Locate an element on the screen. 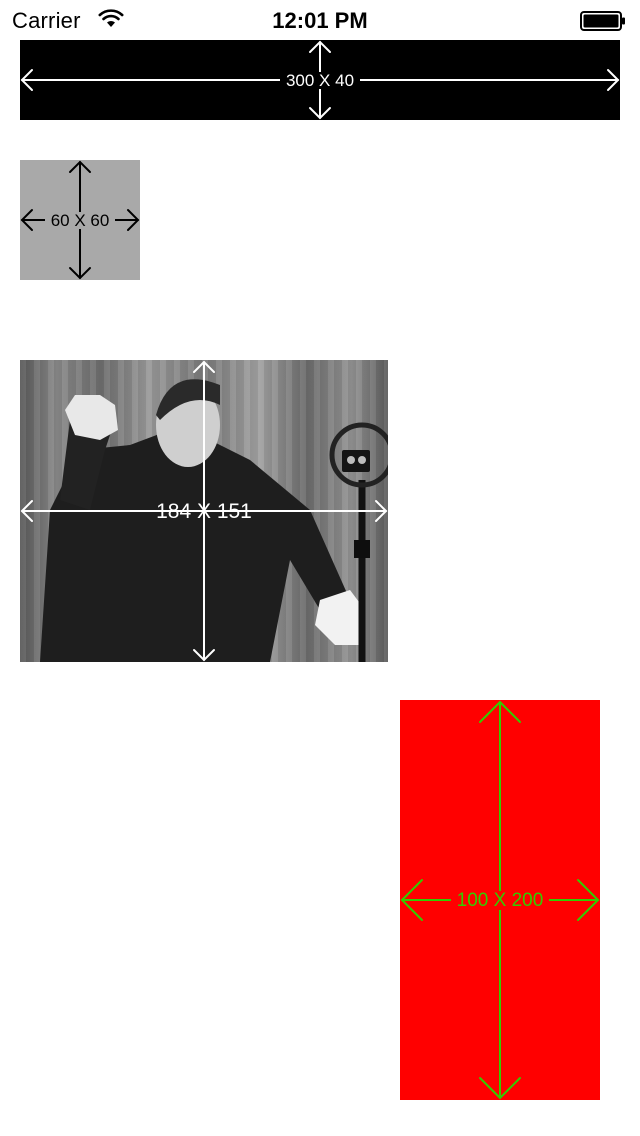 Image resolution: width=640 pixels, height=1136 pixels. carrier-label: Carrier is located at coordinates (46, 20).